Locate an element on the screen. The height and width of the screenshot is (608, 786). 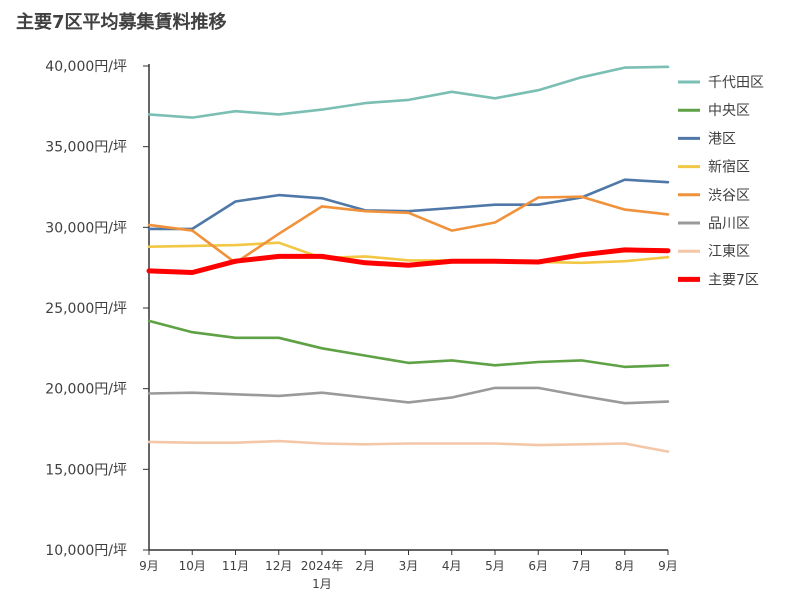
series-line-主要7区 is located at coordinates (408, 261).